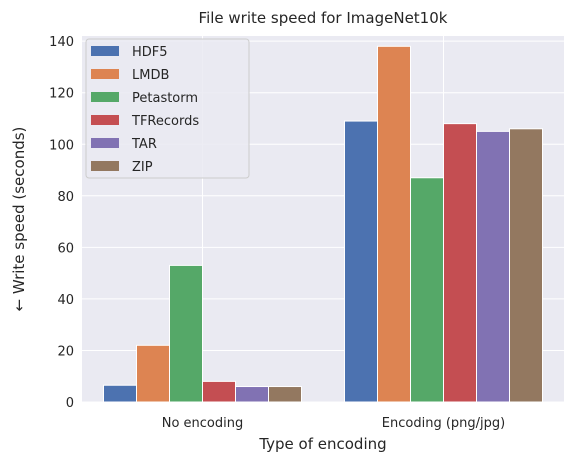 The width and height of the screenshot is (581, 463). Describe the element at coordinates (65, 300) in the screenshot. I see `y-tick-label-2: 40` at that location.